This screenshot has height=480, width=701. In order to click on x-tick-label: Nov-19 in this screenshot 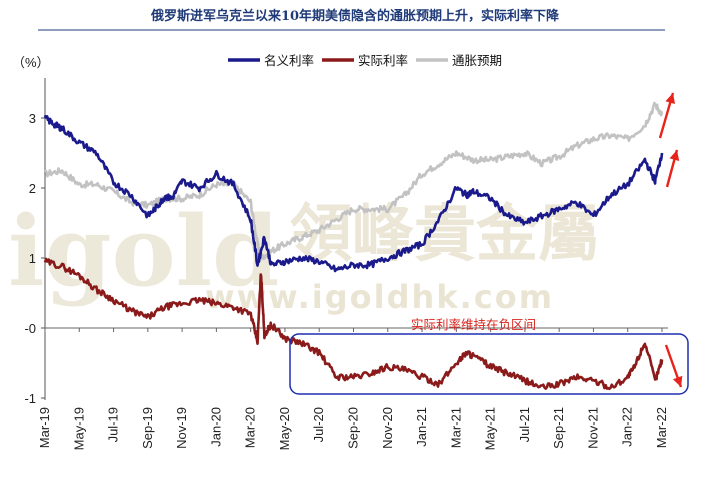, I will do `click(181, 428)`.